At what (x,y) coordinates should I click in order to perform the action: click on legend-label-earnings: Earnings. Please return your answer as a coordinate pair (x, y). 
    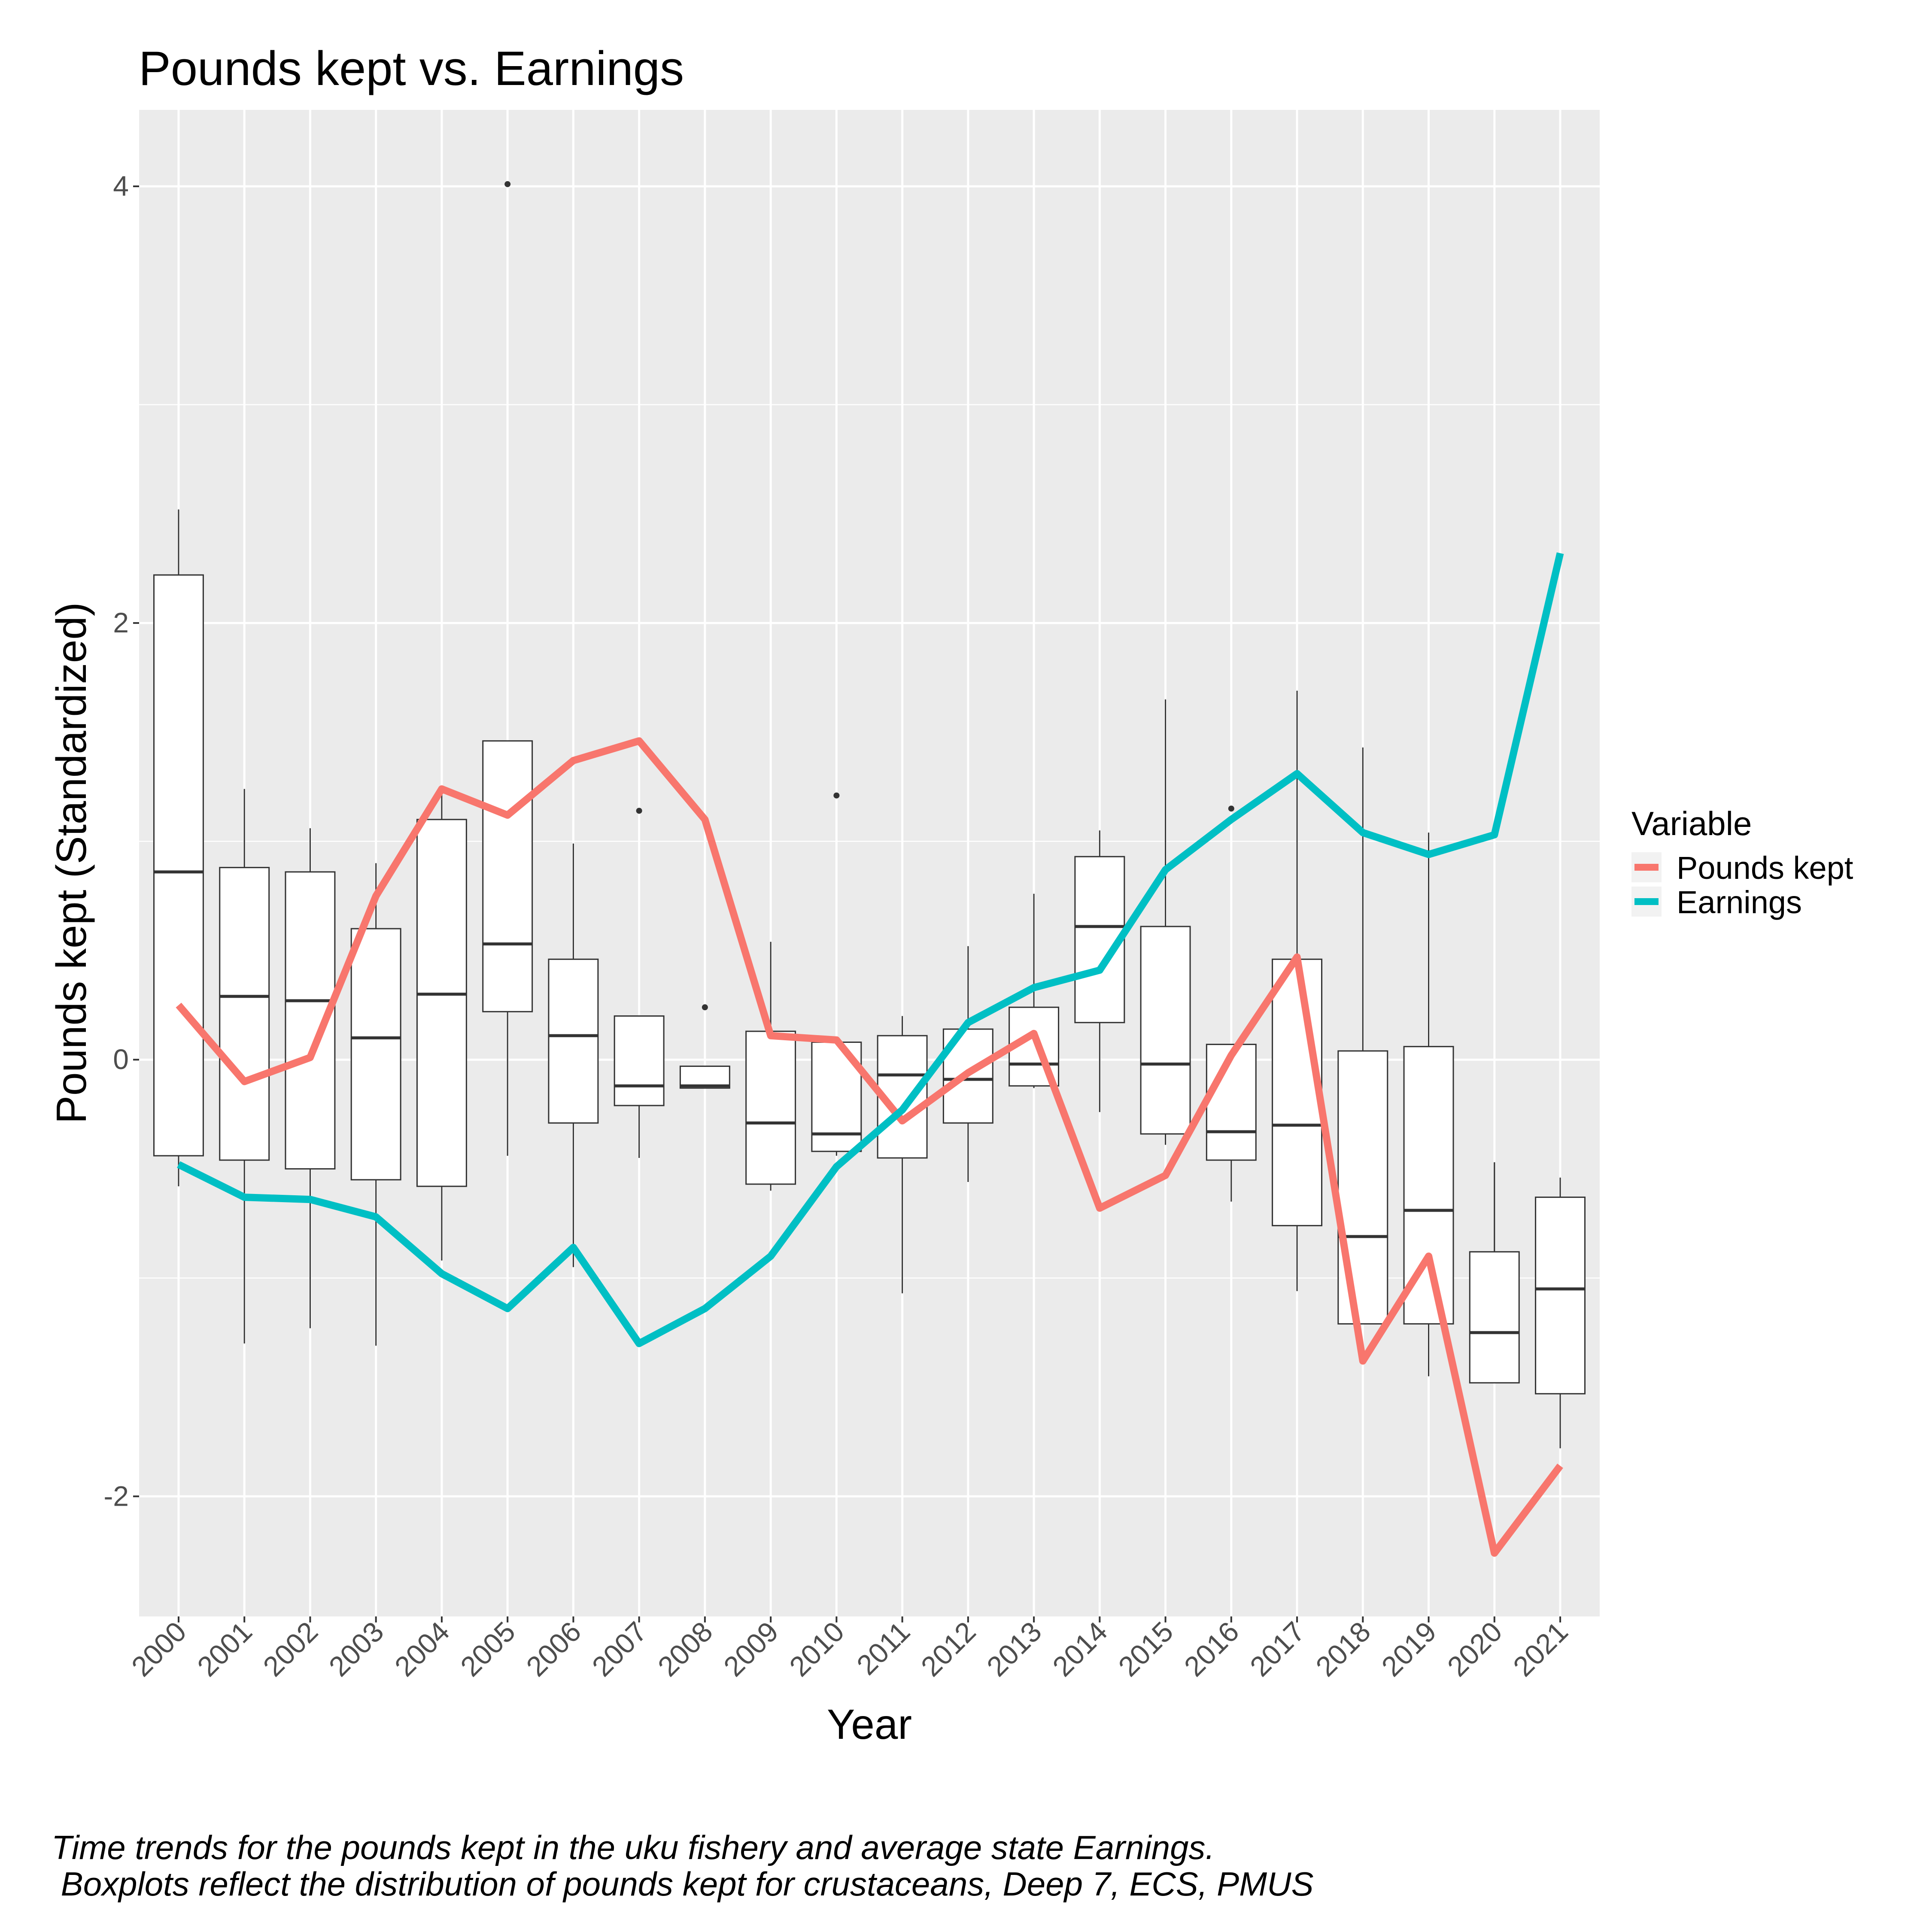
    Looking at the image, I should click on (1740, 902).